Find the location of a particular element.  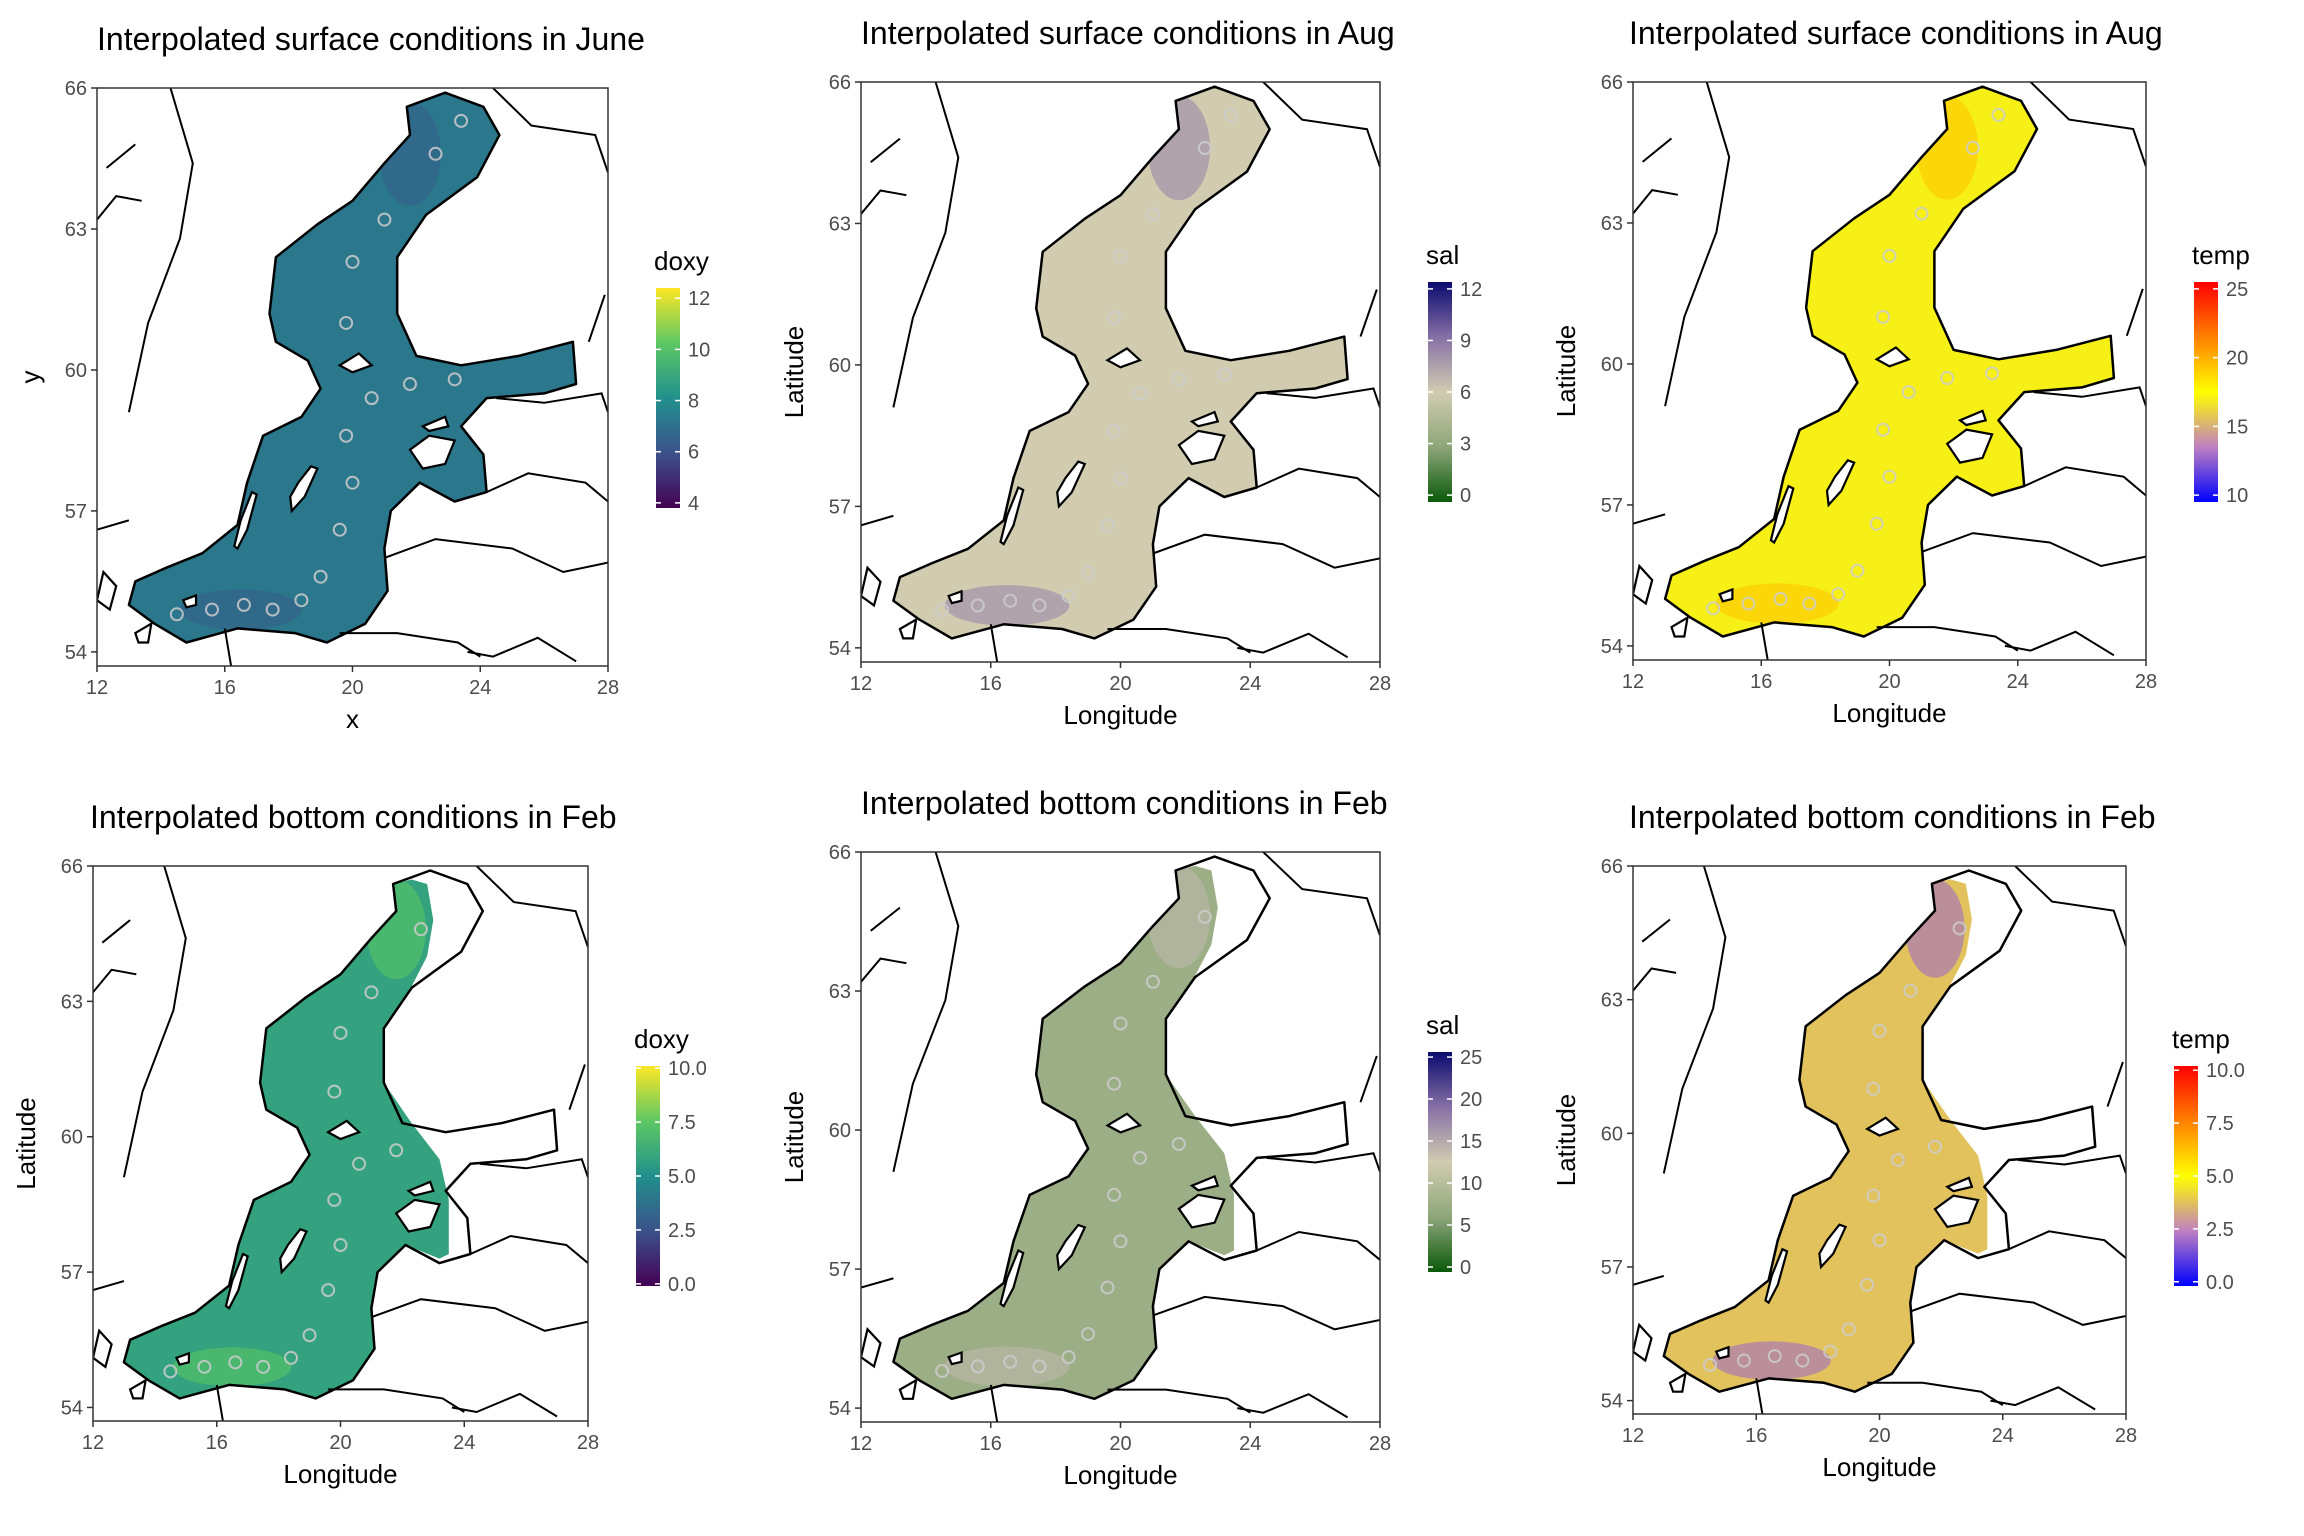

legend-title: doxy is located at coordinates (661, 1039).